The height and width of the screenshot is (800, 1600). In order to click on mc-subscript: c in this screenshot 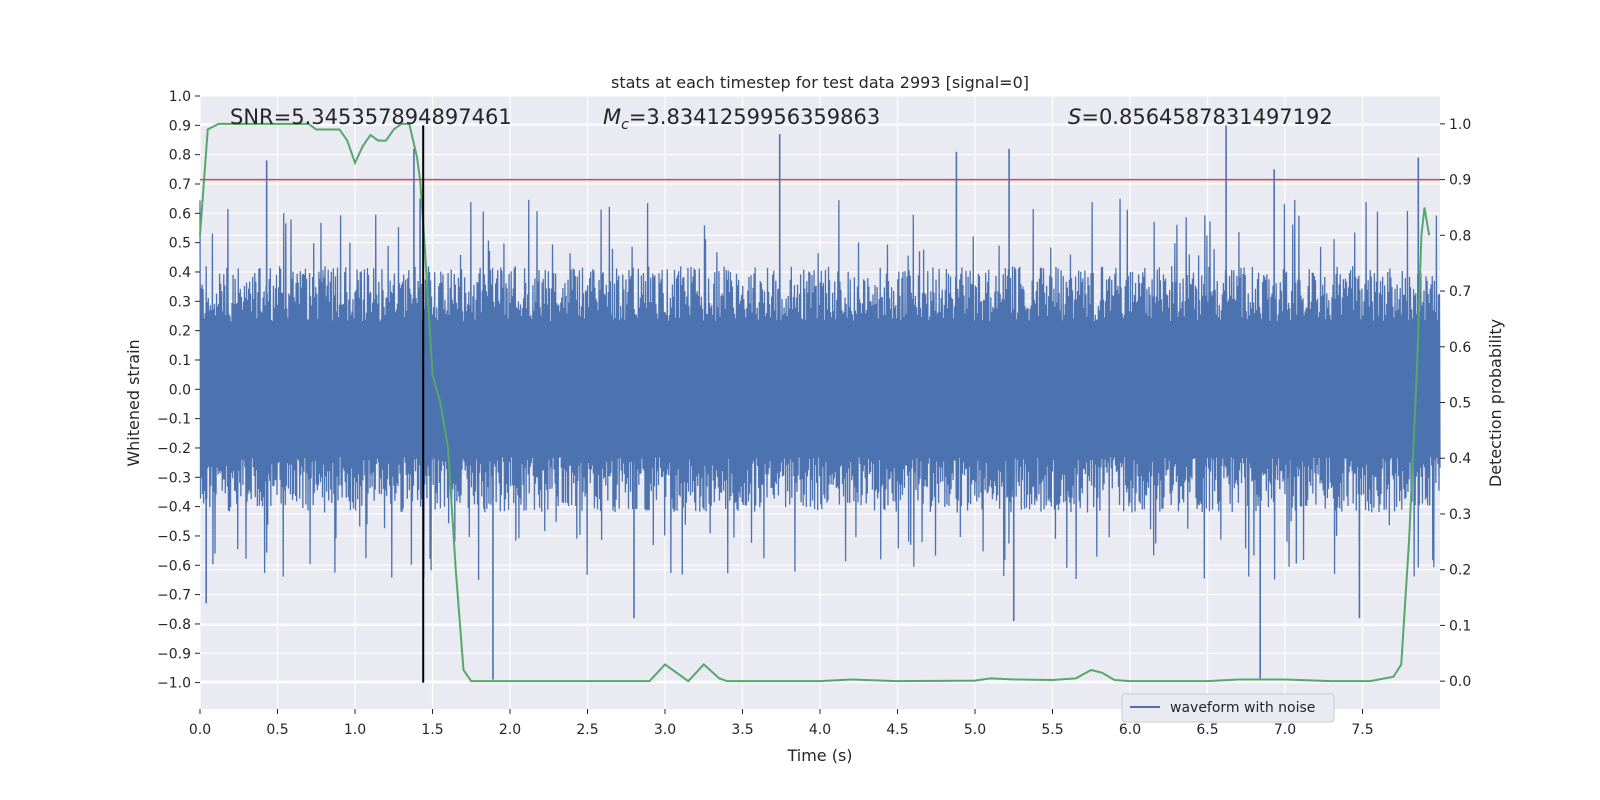, I will do `click(625, 125)`.